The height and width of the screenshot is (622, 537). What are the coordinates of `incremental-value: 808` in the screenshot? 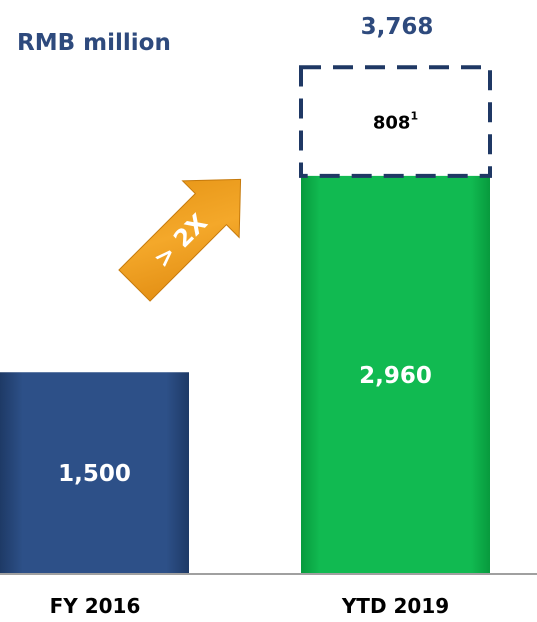 It's located at (392, 123).